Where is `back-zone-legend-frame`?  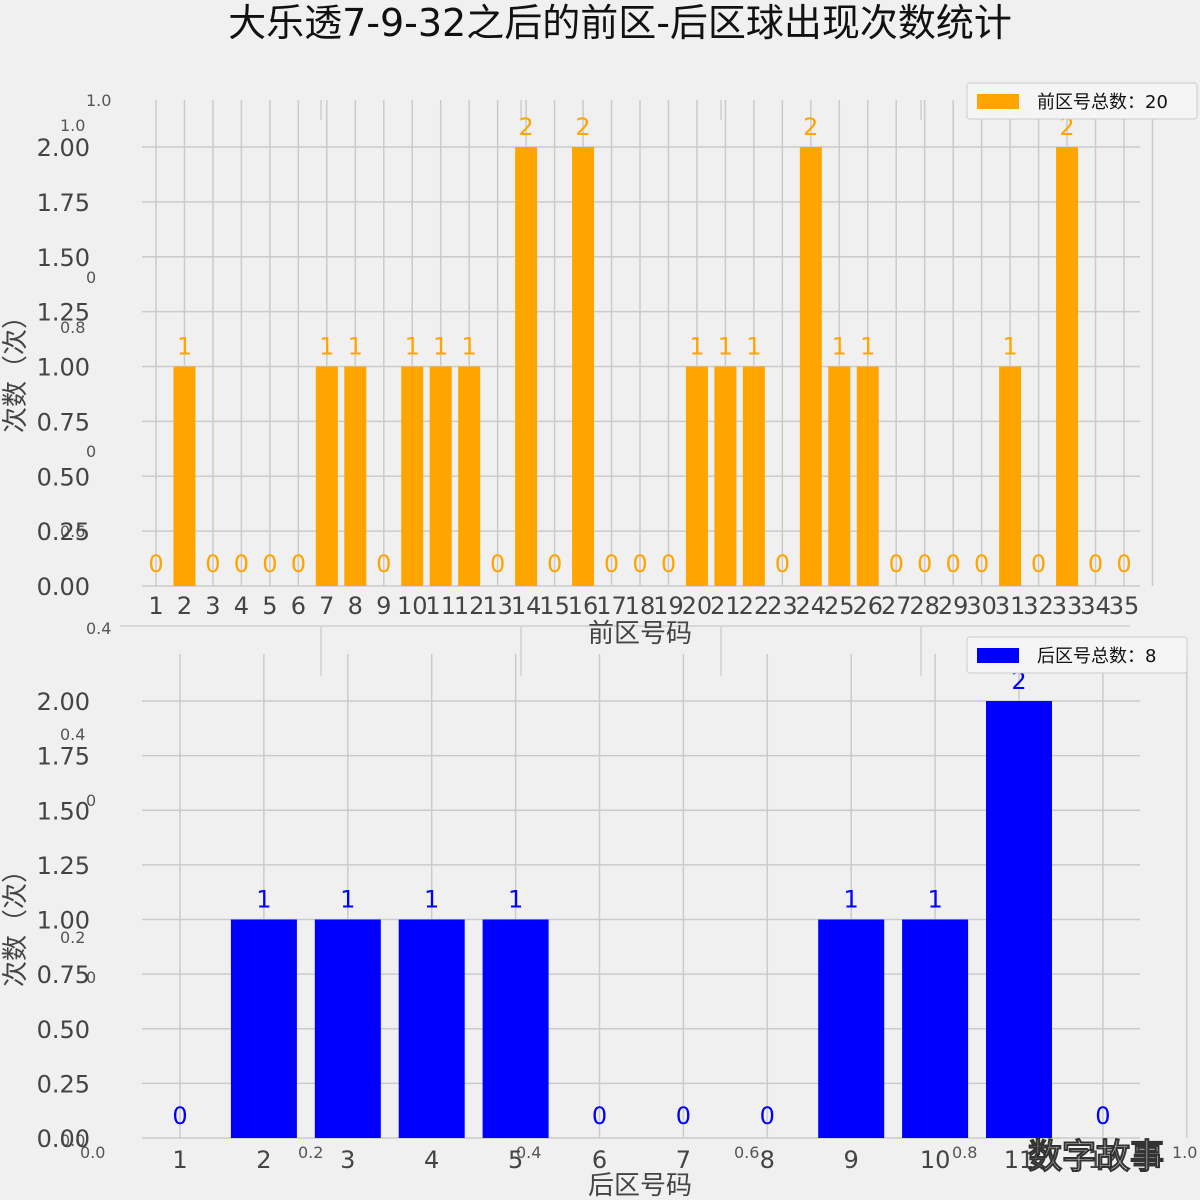 back-zone-legend-frame is located at coordinates (1077, 655).